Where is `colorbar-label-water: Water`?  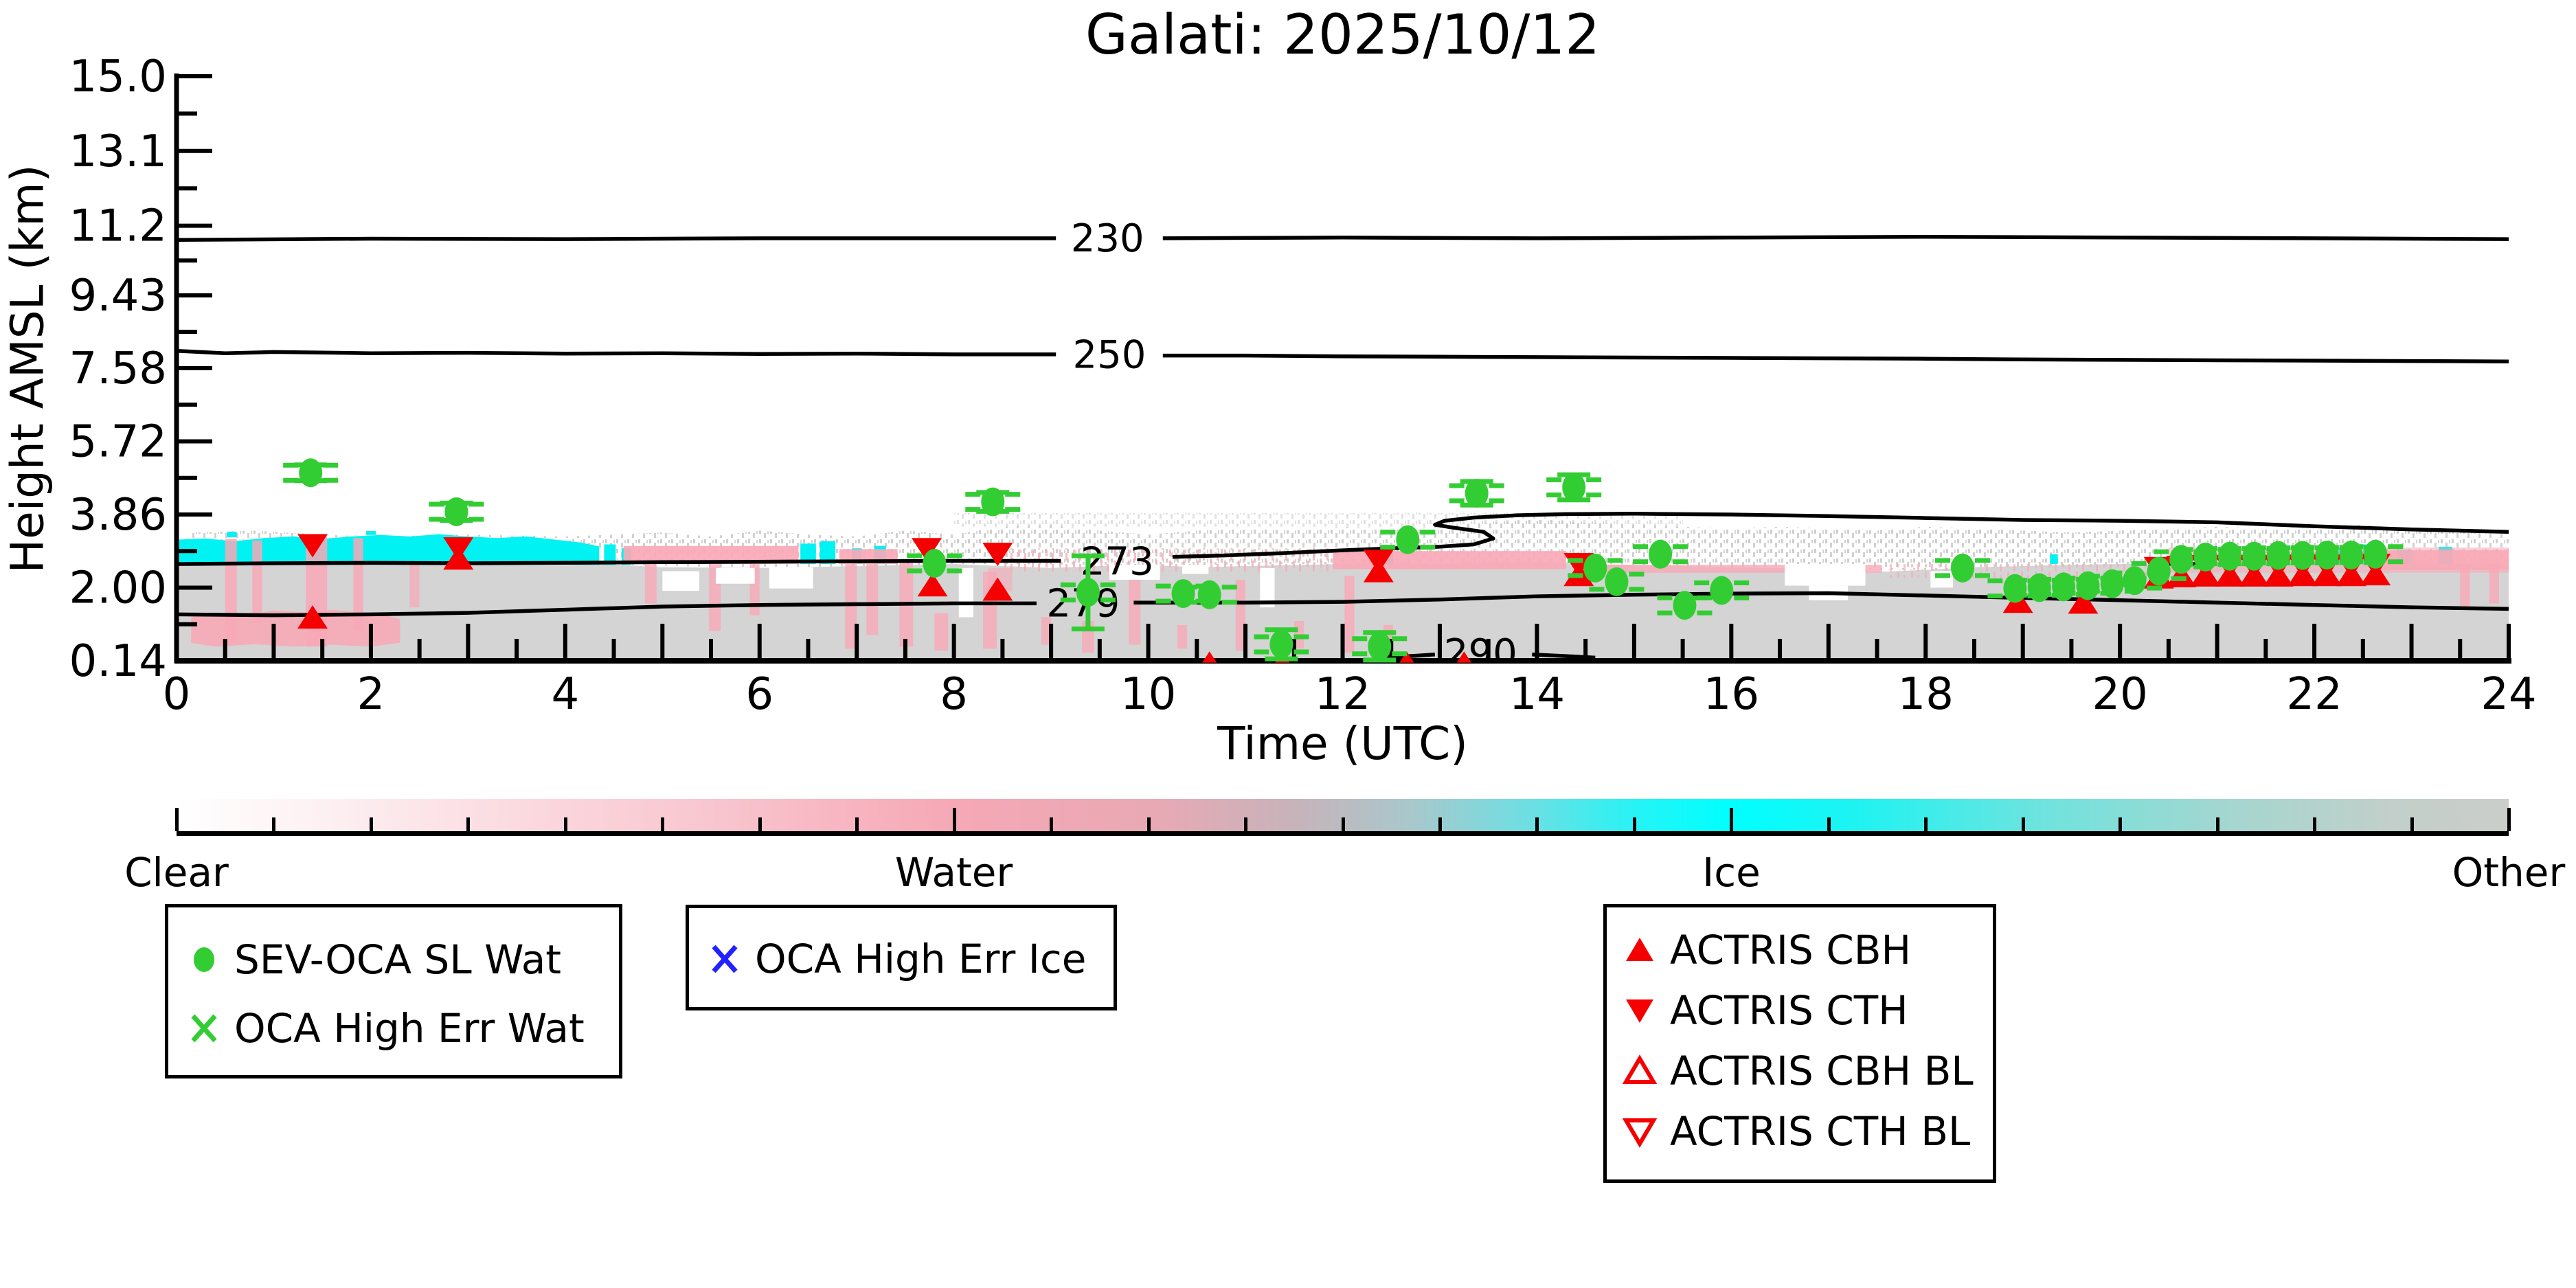
colorbar-label-water: Water is located at coordinates (953, 872).